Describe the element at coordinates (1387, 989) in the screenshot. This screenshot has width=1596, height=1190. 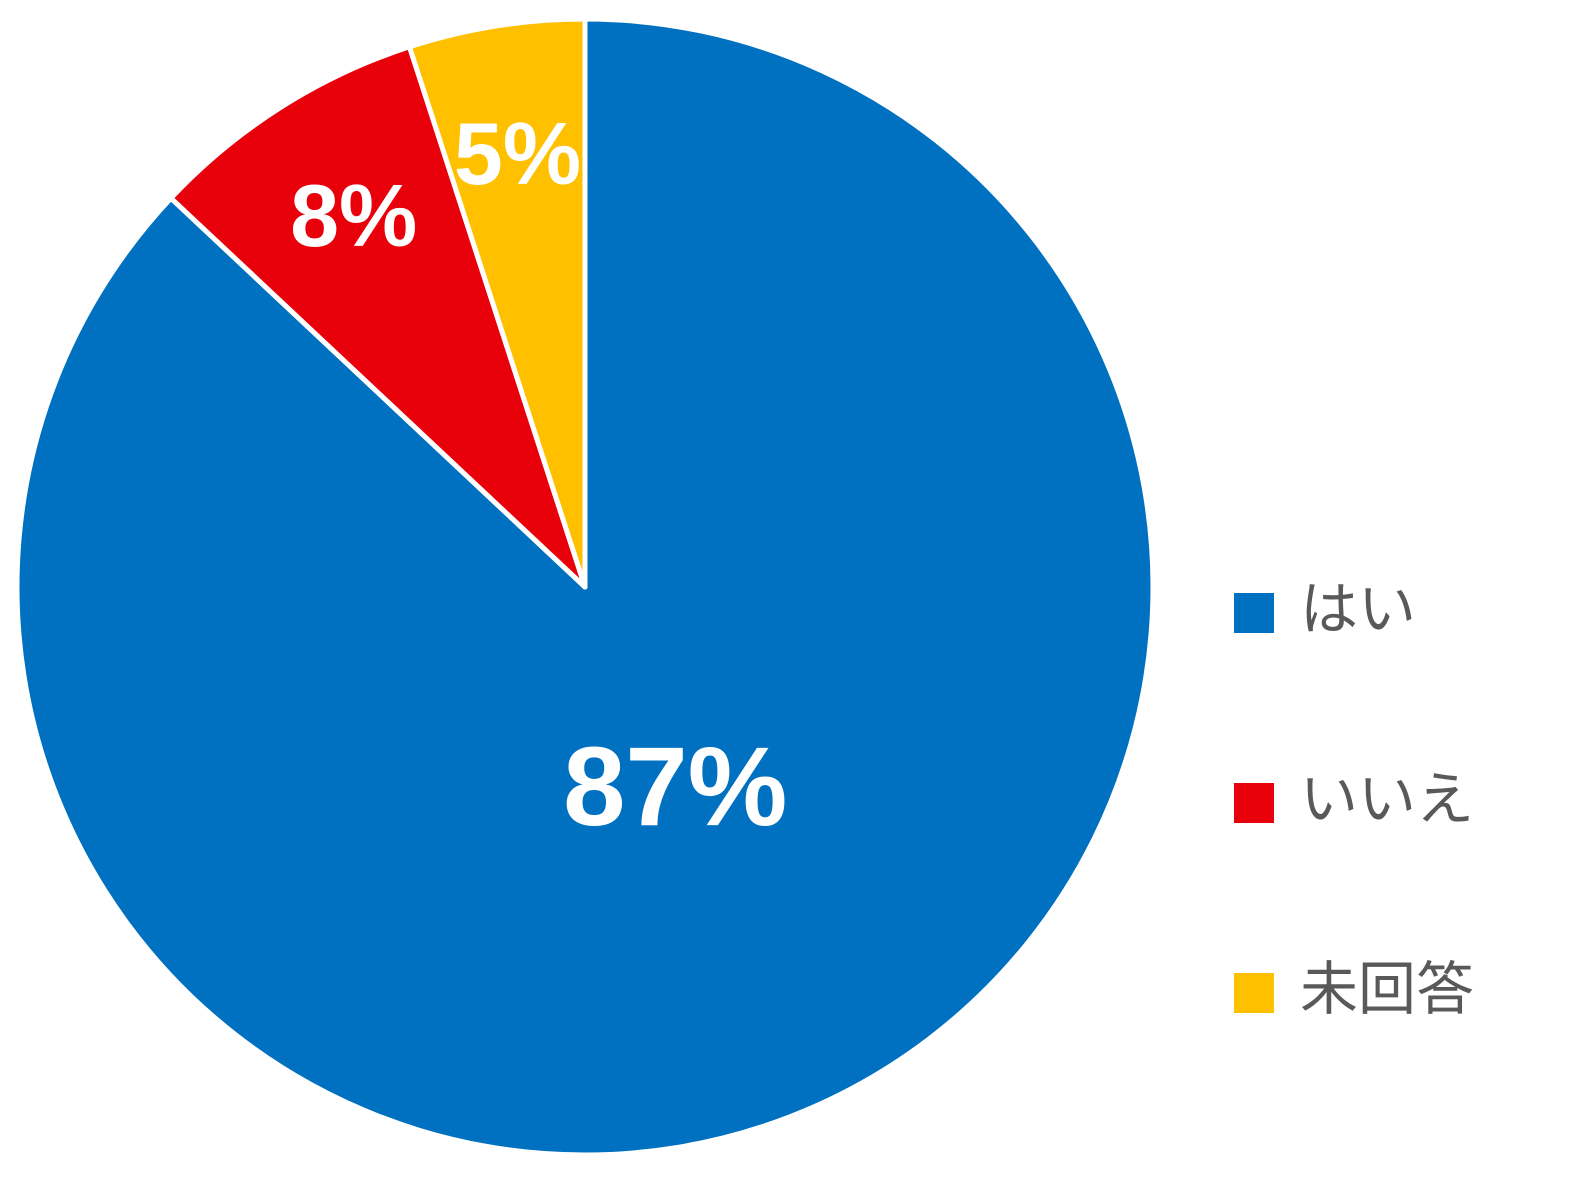
I see `legend-label: 未回答` at that location.